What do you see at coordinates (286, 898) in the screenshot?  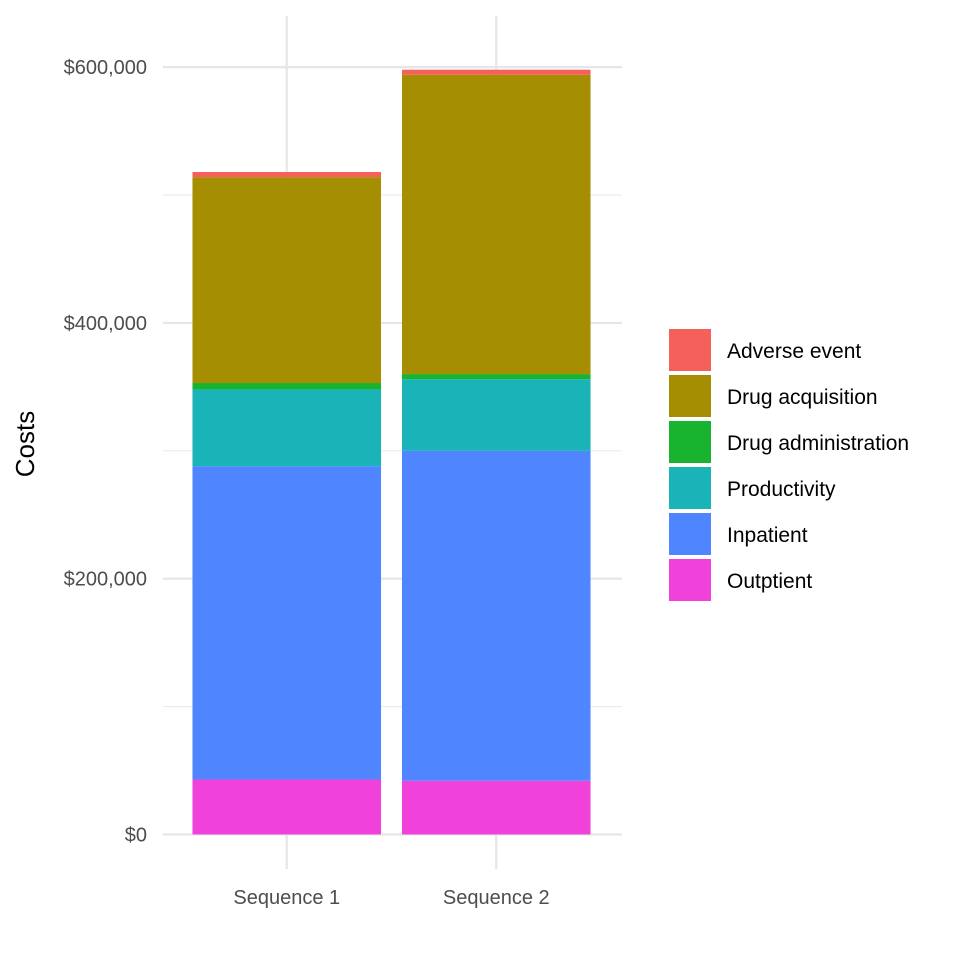 I see `x-tick-label: Sequence 1` at bounding box center [286, 898].